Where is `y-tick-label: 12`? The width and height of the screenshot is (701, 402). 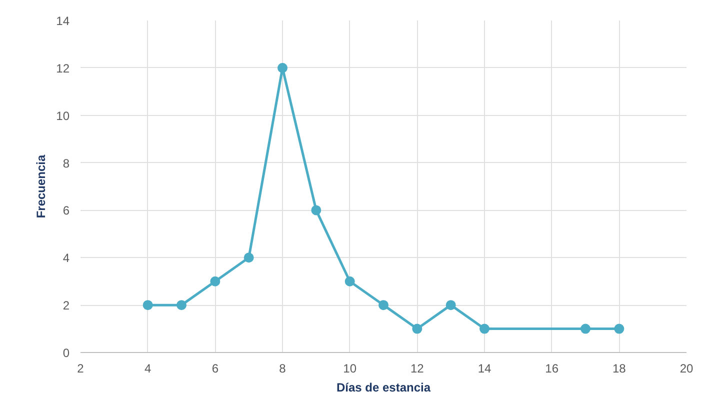
y-tick-label: 12 is located at coordinates (63, 68).